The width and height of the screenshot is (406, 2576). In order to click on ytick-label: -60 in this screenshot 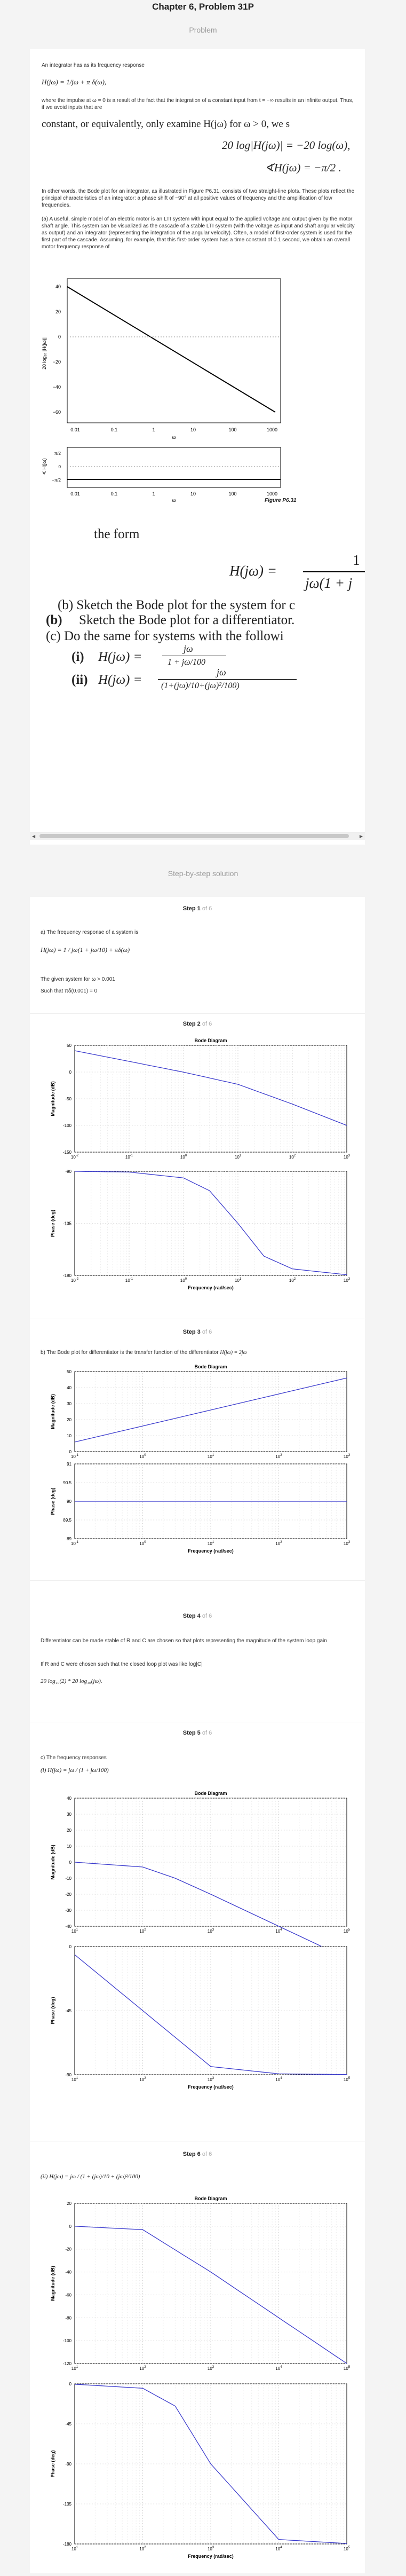, I will do `click(68, 2295)`.